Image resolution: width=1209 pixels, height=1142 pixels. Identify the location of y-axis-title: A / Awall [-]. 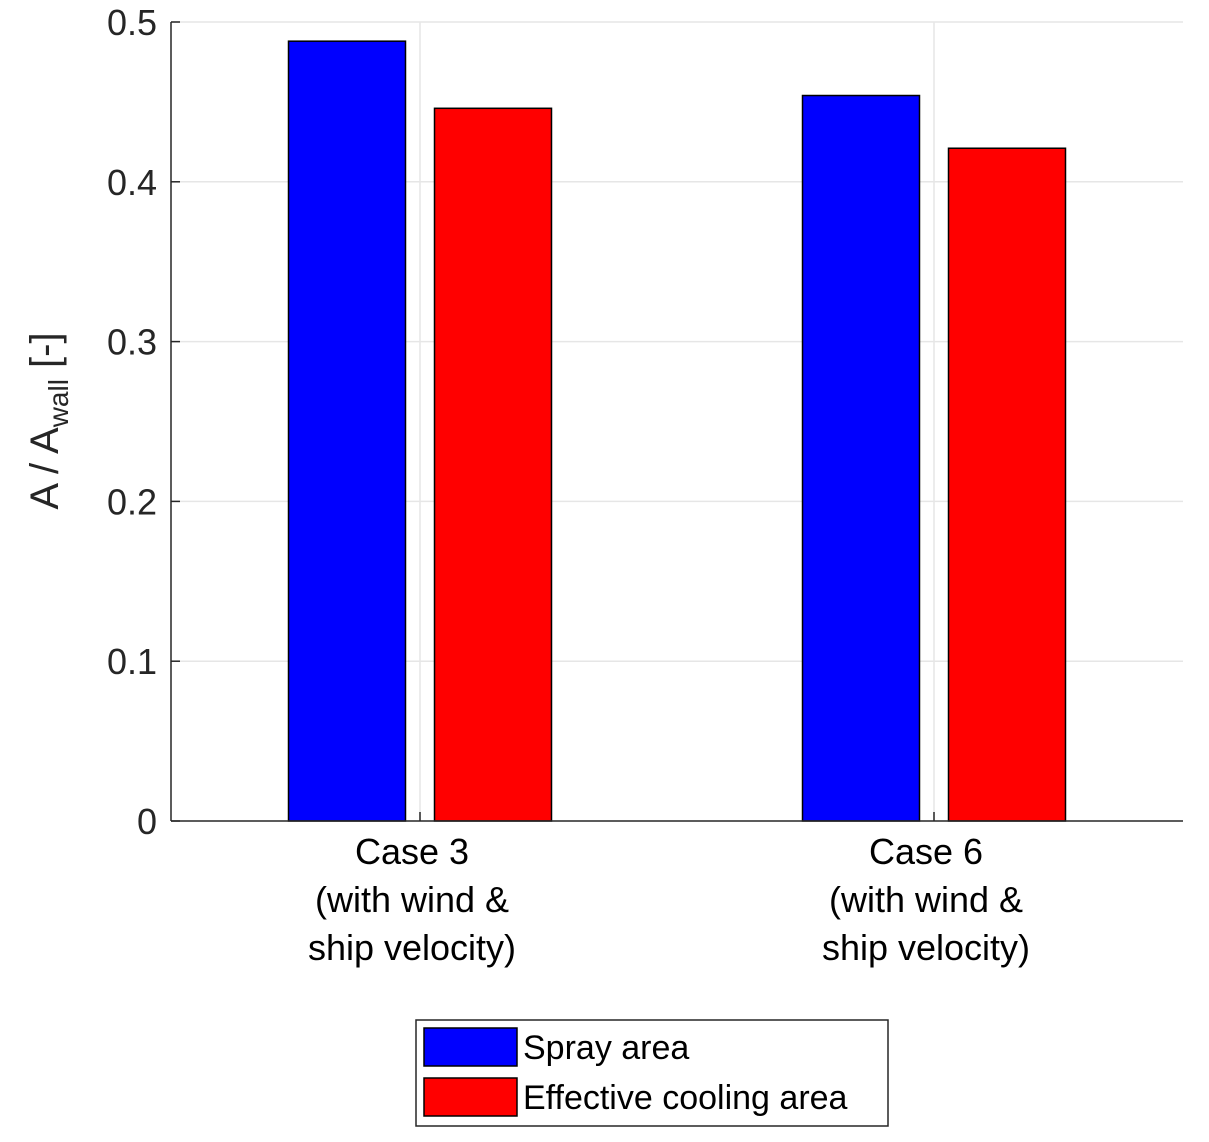
(48, 420).